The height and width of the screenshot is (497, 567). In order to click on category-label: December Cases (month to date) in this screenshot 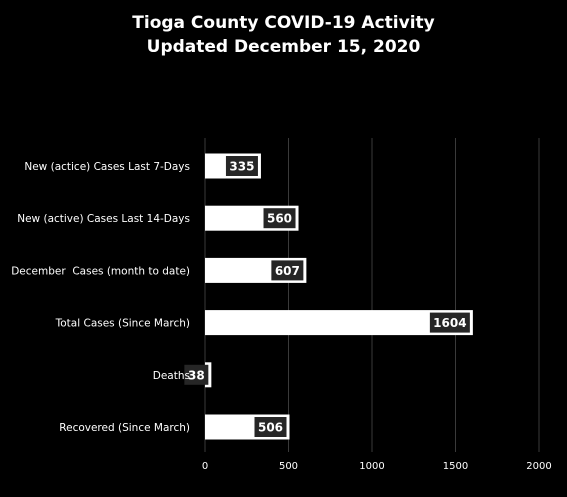, I will do `click(100, 271)`.